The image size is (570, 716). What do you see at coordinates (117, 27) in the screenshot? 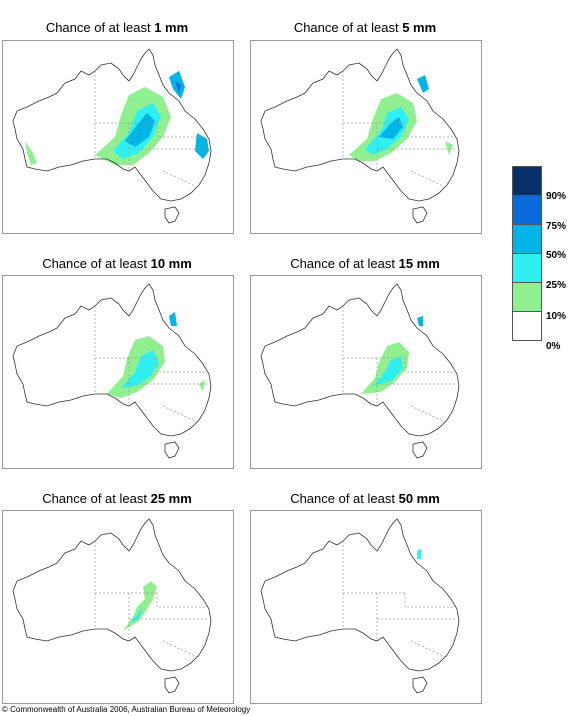
I see `panel-title-1mm: Chance of at least 1 mm` at bounding box center [117, 27].